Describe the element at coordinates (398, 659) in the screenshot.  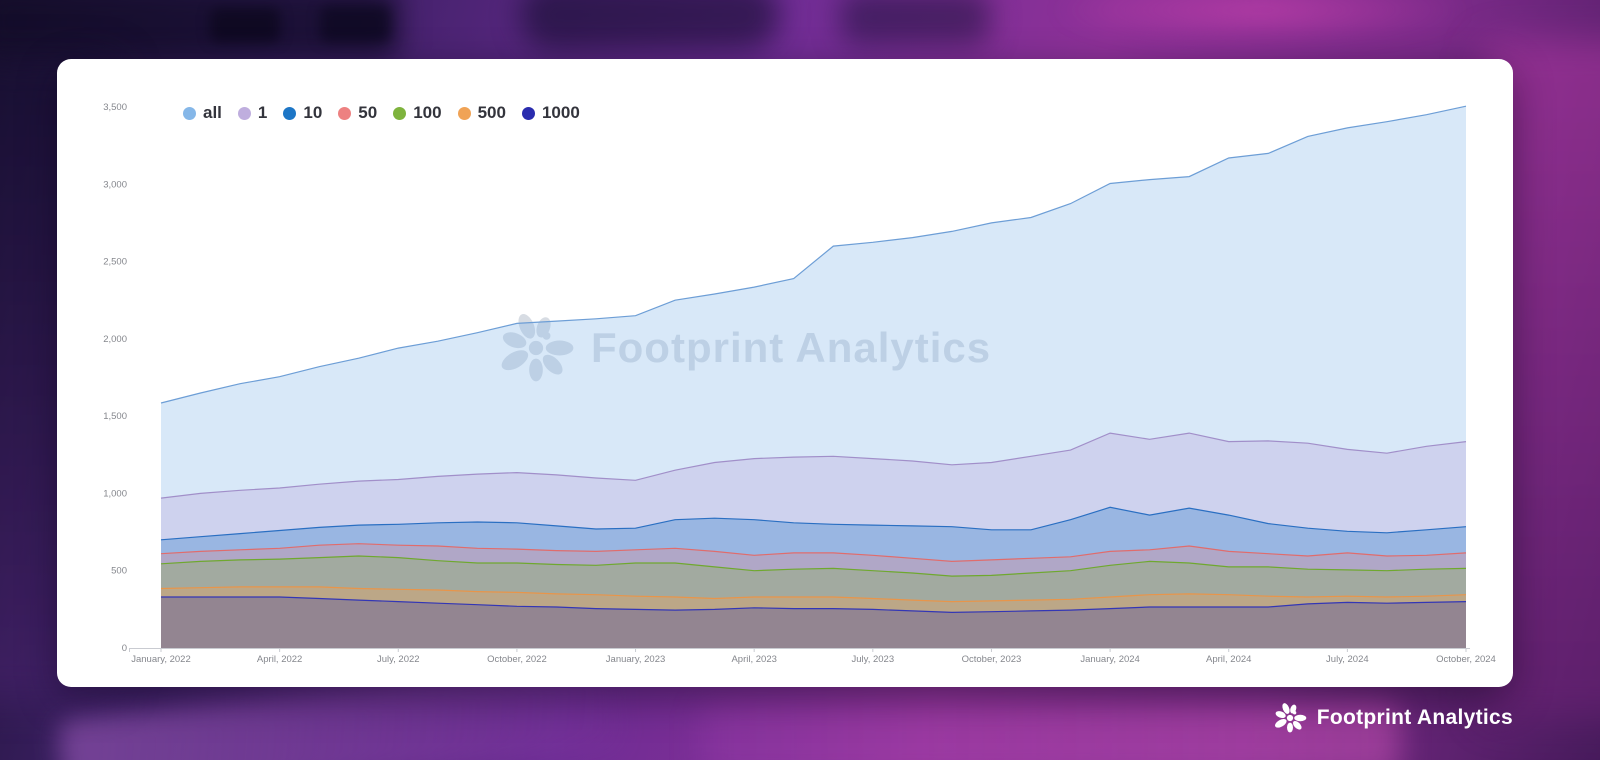
I see `x-tick-label: July, 2022` at that location.